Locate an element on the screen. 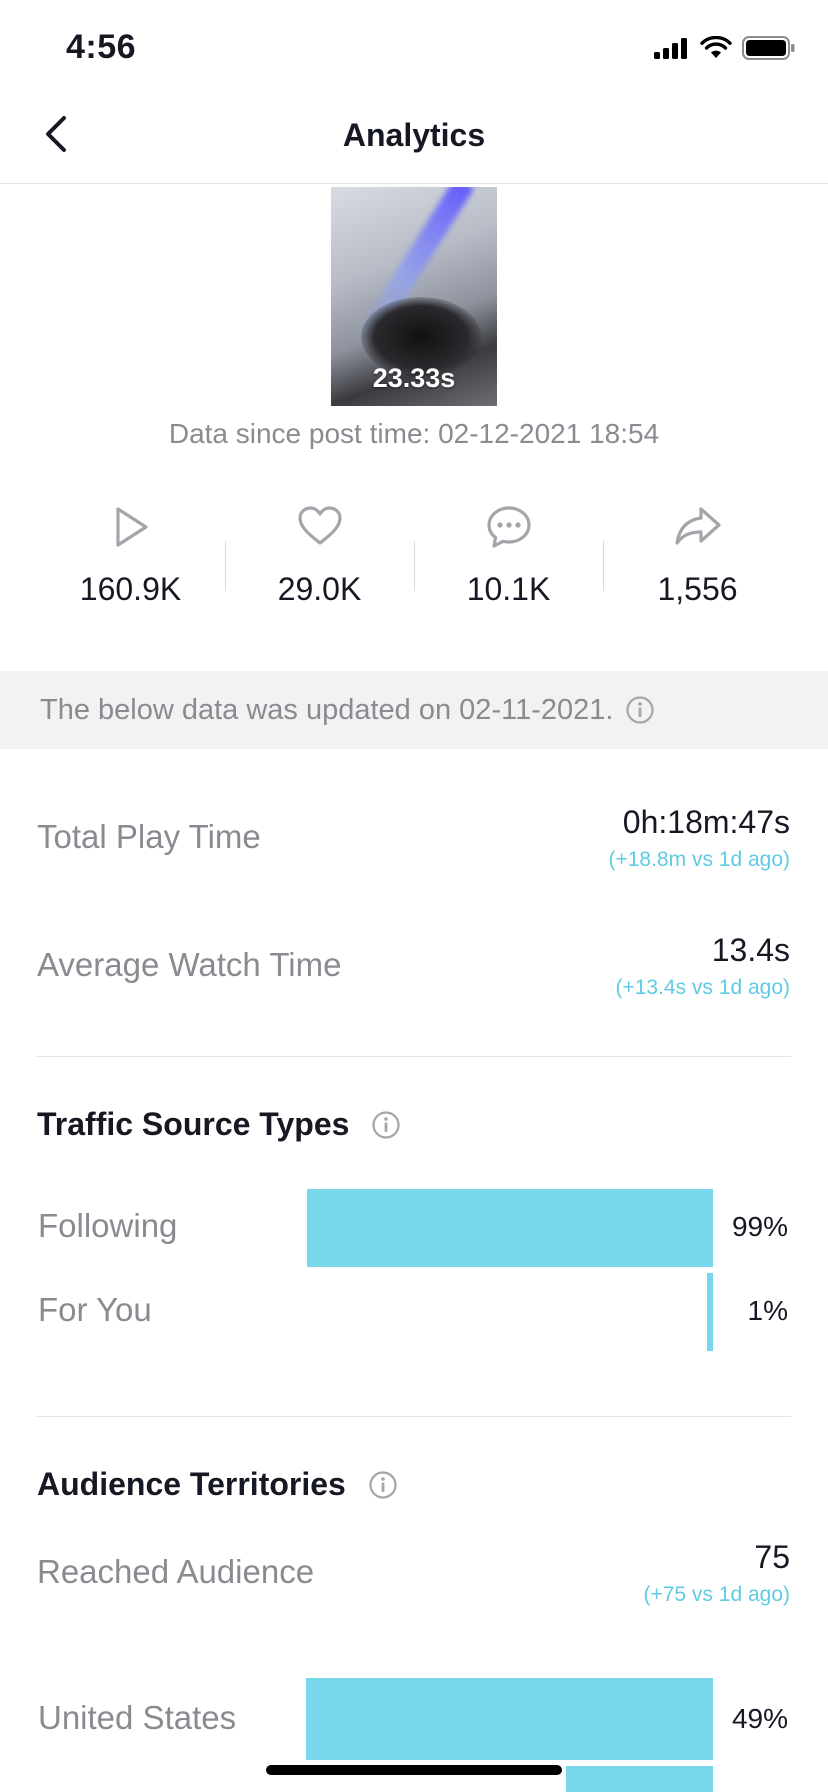 This screenshot has width=828, height=1792. traffic-source-title: Traffic Source Types is located at coordinates (219, 1124).